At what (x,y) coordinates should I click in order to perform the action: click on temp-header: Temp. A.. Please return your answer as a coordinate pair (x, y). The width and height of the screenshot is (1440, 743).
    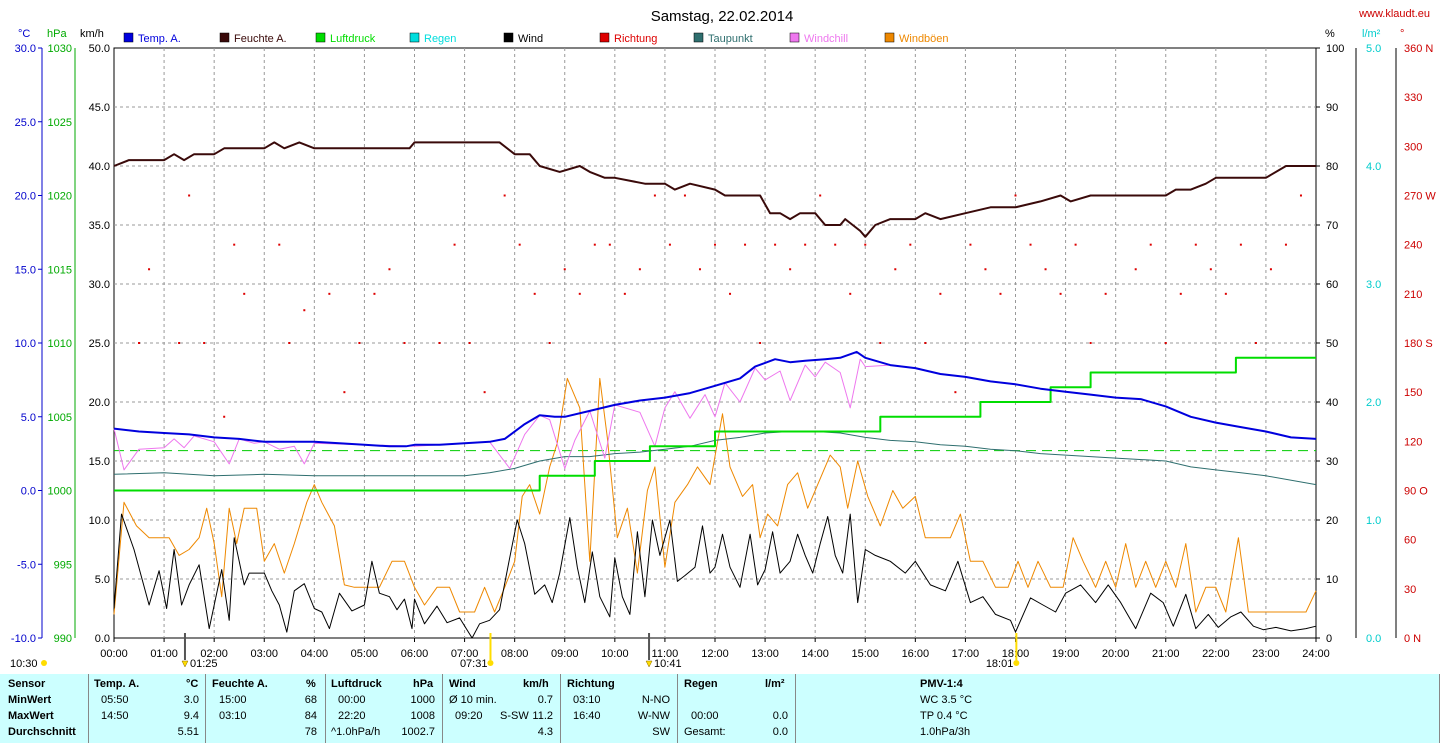
    Looking at the image, I should click on (117, 684).